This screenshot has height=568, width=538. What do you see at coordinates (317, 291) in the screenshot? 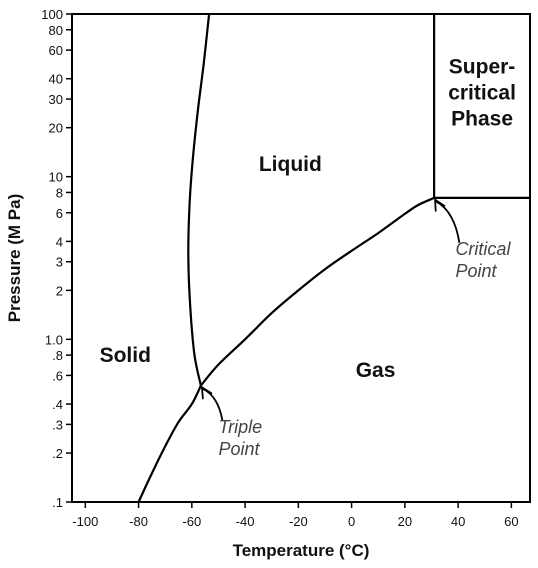
I see `vaporization-curve` at bounding box center [317, 291].